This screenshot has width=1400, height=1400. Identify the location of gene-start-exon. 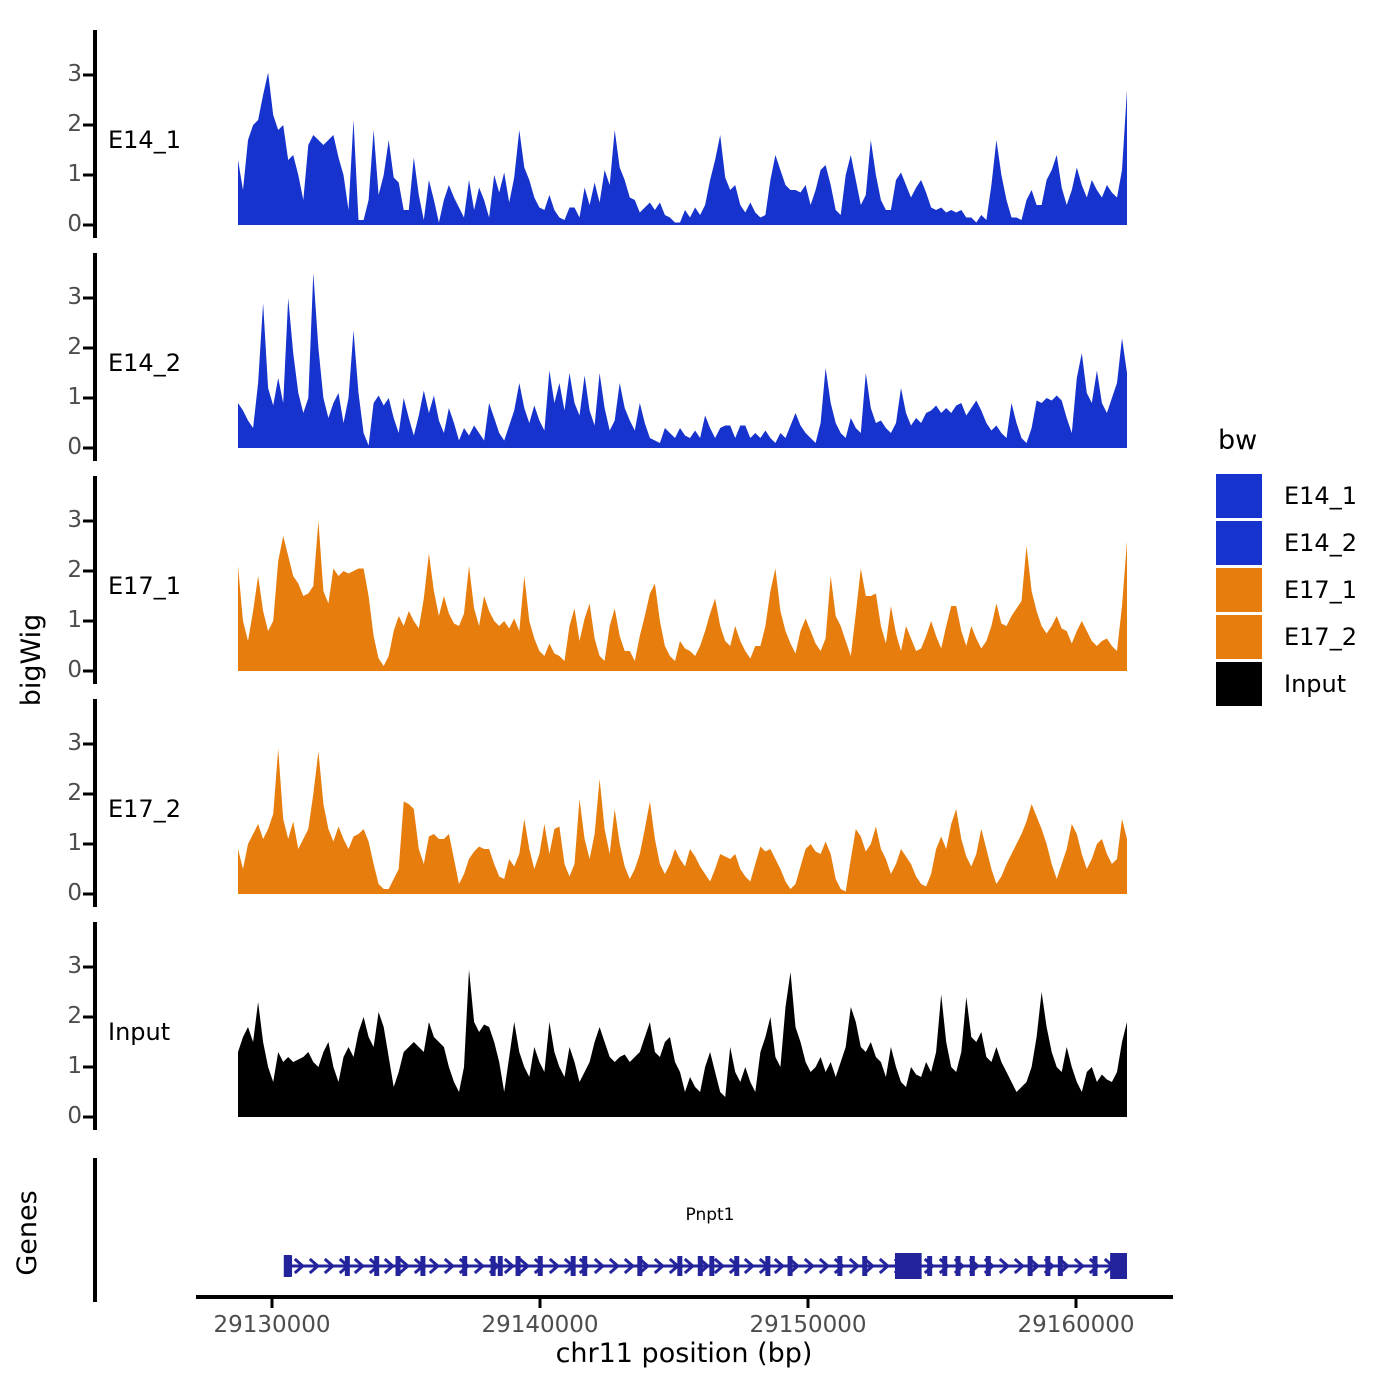
(287, 1266).